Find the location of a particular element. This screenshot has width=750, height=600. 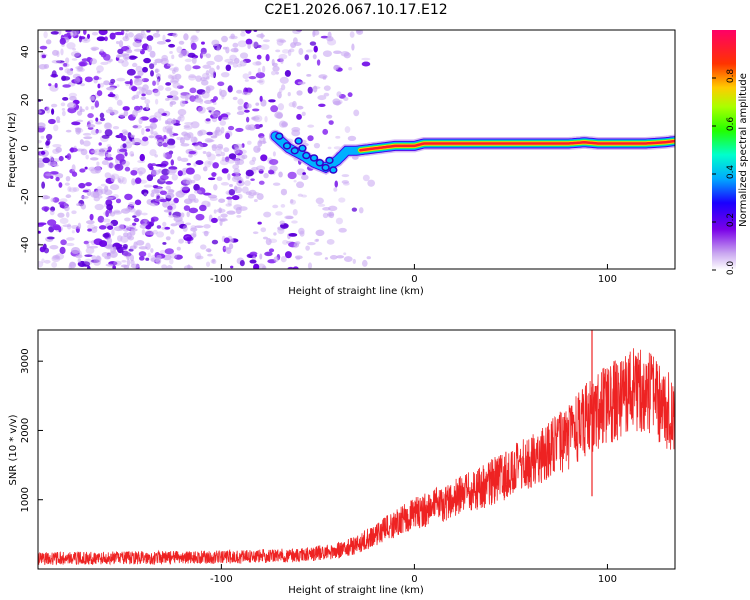

top-y-tick-label: -20 is located at coordinates (25, 196).